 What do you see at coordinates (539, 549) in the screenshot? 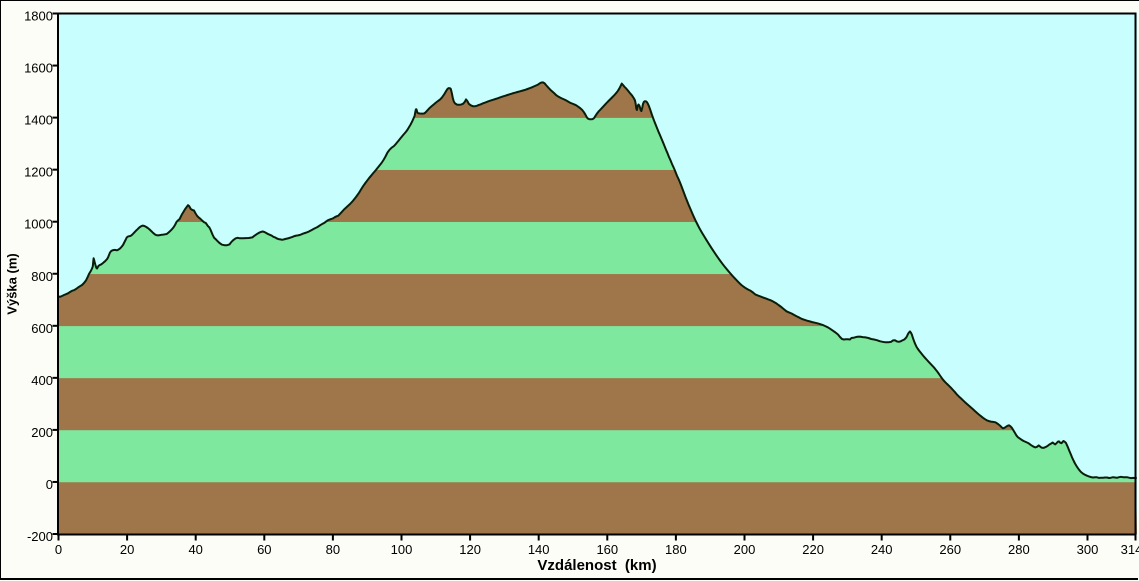
I see `svg-text: 140` at bounding box center [539, 549].